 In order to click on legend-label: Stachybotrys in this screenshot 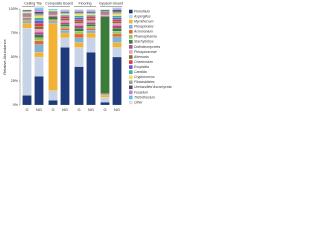, I will do `click(144, 42)`.